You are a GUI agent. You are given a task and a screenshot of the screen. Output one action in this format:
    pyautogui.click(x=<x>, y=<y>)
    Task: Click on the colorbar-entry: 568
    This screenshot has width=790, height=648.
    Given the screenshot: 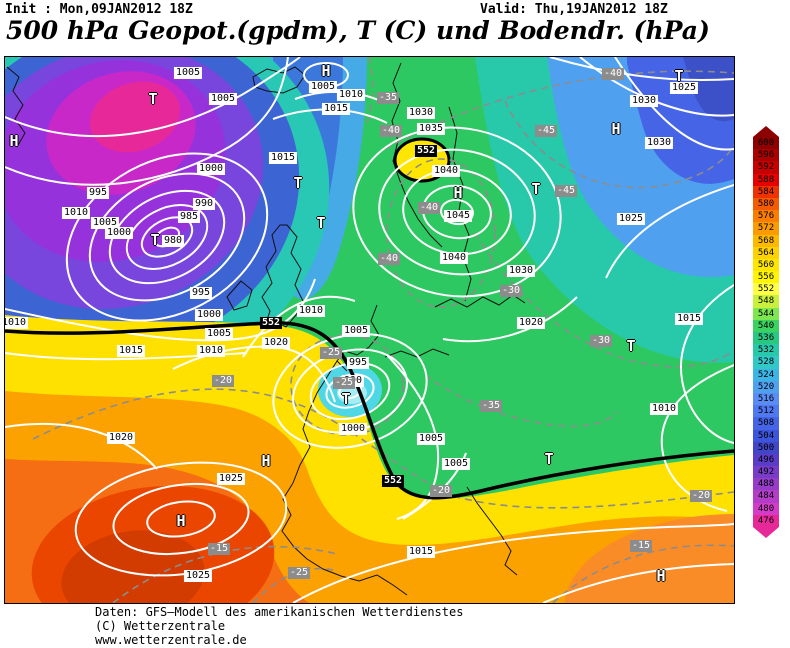 What is the action you would take?
    pyautogui.click(x=766, y=240)
    